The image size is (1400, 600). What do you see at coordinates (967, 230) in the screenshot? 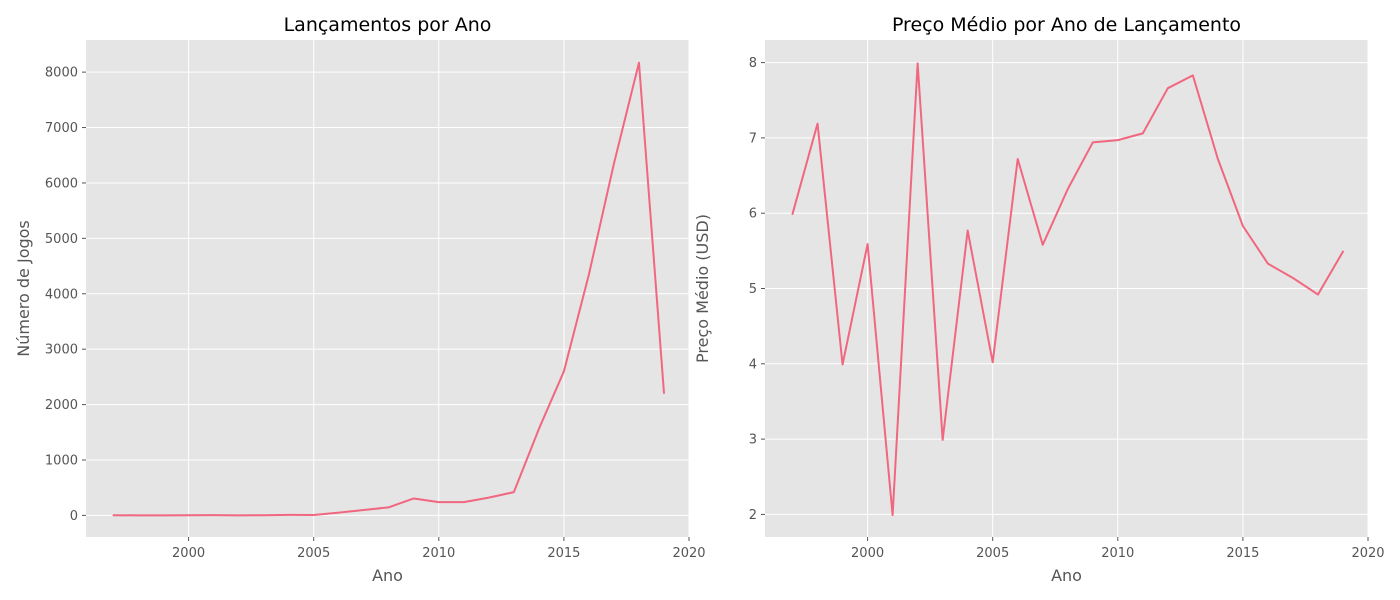
I see `price-data-point-2004` at bounding box center [967, 230].